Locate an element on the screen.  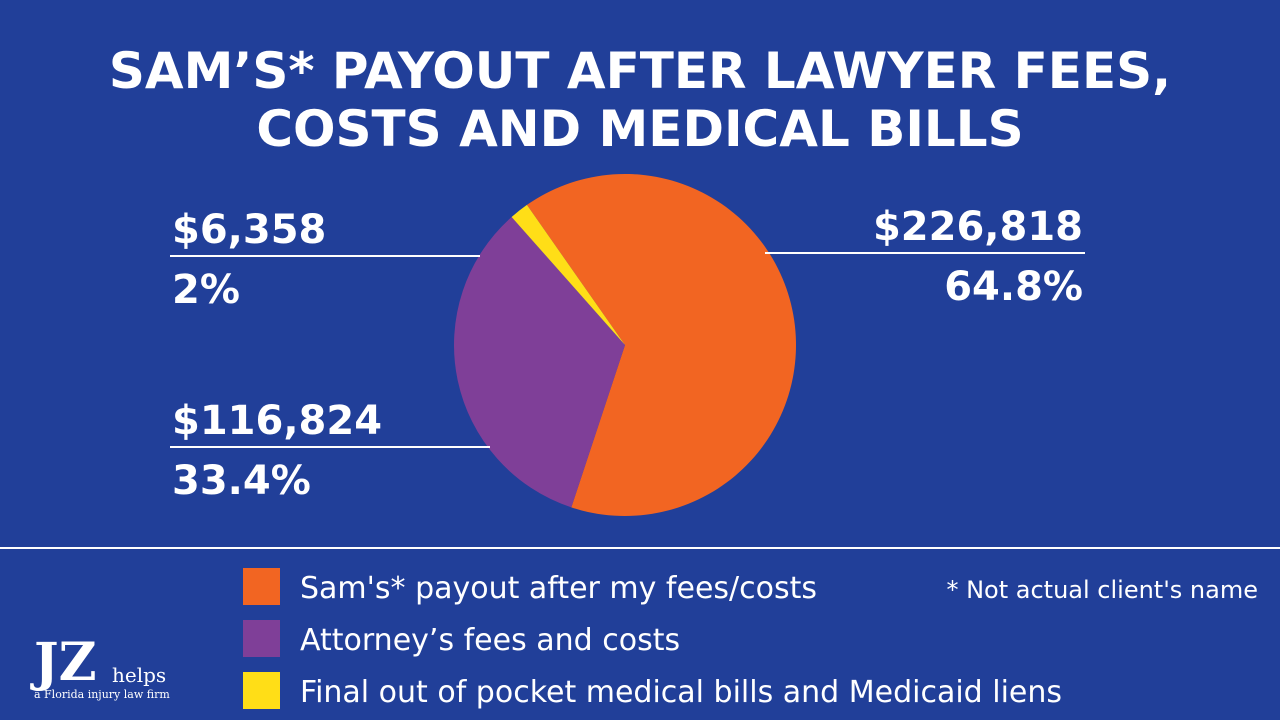
title-line: SAM’S* PAYOUT AFTER LAWYER FEES, is located at coordinates (640, 71).